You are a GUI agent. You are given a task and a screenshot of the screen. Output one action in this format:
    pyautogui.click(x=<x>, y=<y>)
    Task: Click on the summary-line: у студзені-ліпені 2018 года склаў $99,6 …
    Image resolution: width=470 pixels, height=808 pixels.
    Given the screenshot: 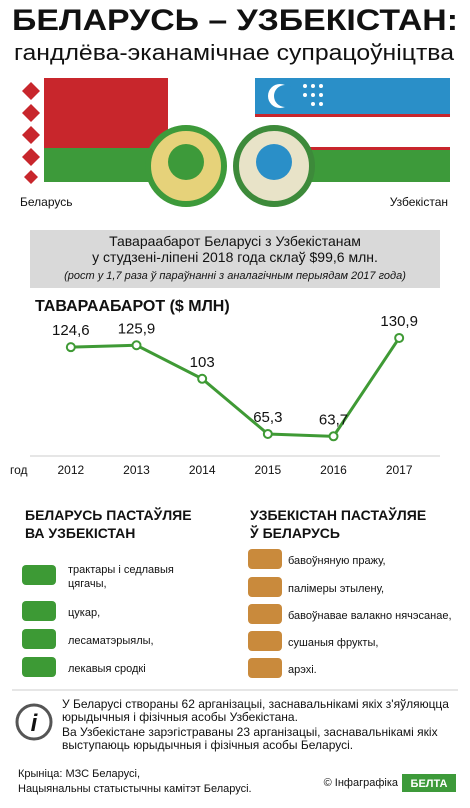 What is the action you would take?
    pyautogui.click(x=235, y=257)
    